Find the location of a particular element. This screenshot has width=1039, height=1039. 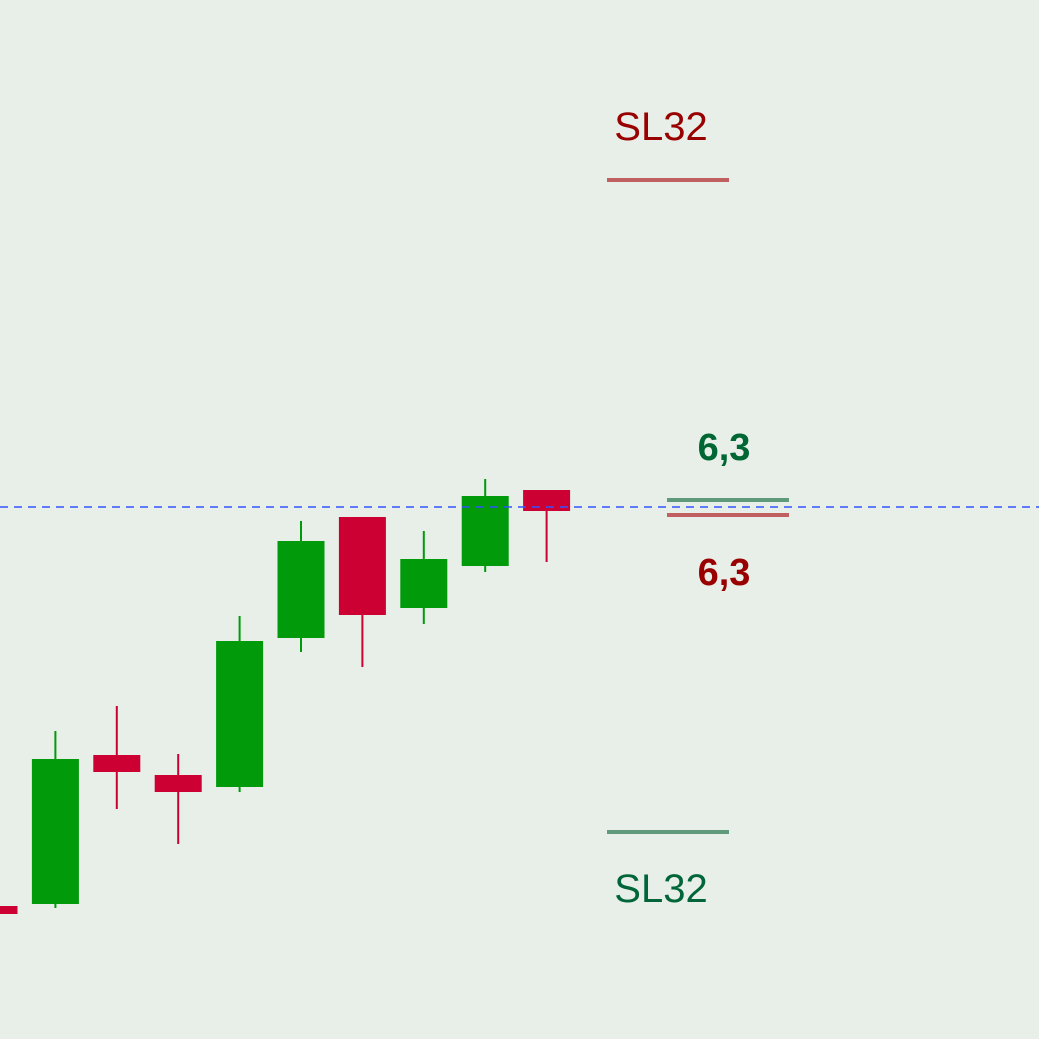

lower-target-label: 6,3 is located at coordinates (724, 573).